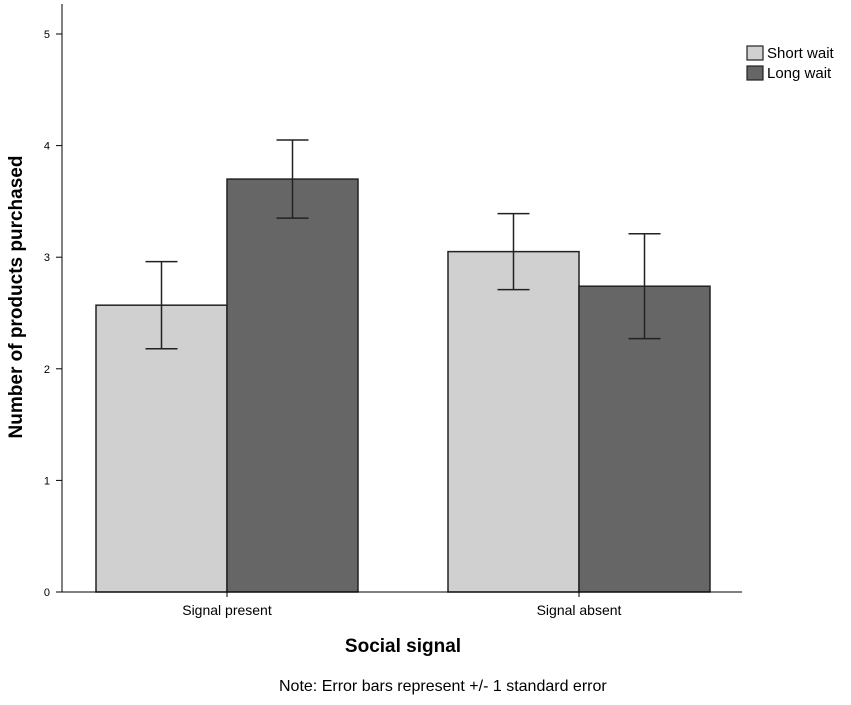  What do you see at coordinates (47, 481) in the screenshot?
I see `y-tick-label: 1` at bounding box center [47, 481].